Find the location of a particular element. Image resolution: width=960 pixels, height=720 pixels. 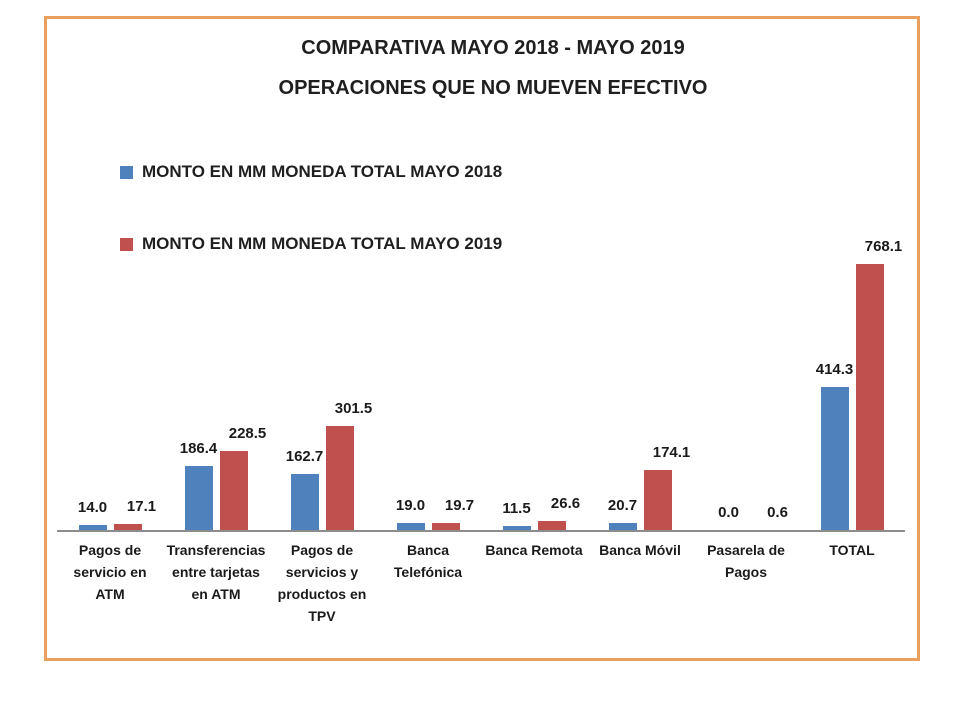

legend-swatch-2018-icon is located at coordinates (126, 172).